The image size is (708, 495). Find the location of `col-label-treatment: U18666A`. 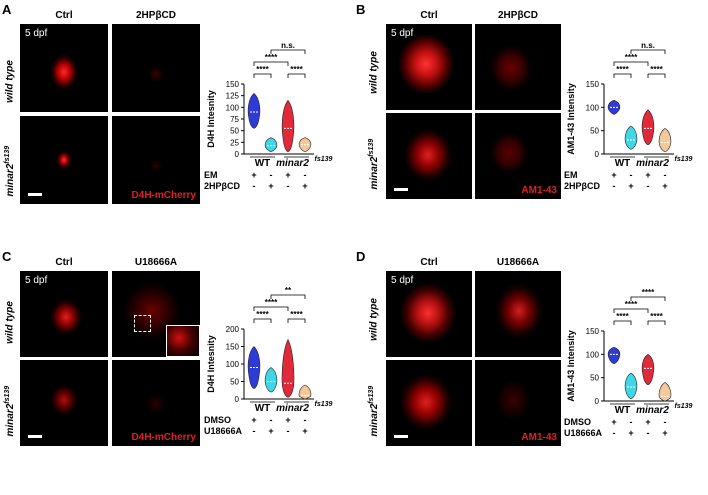

col-label-treatment: U18666A is located at coordinates (518, 262).